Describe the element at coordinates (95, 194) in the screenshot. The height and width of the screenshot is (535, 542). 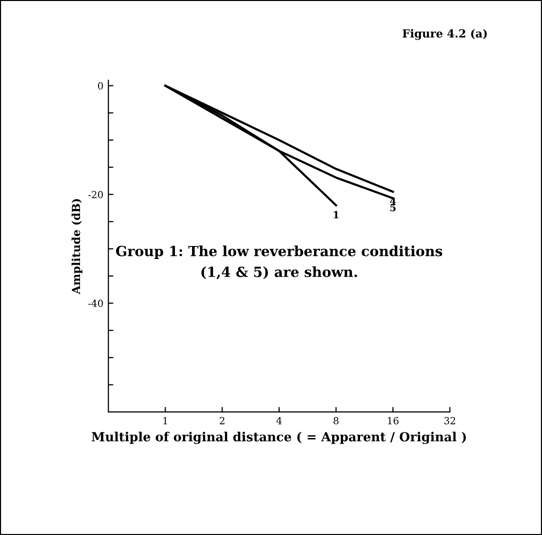
I see `y-tick-label: -20` at that location.